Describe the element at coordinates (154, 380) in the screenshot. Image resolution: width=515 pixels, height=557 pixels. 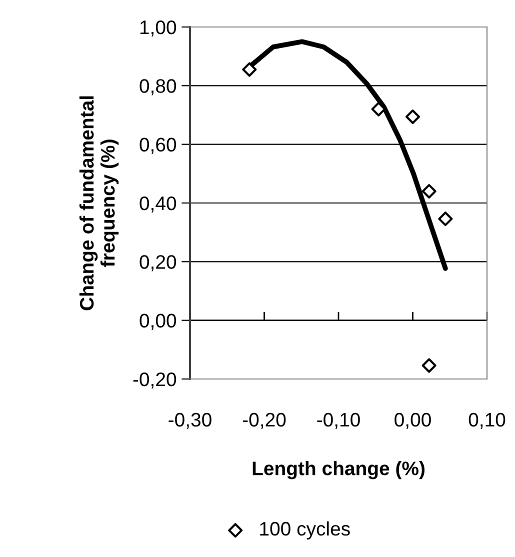
I see `y-tick-label: -0,20` at that location.